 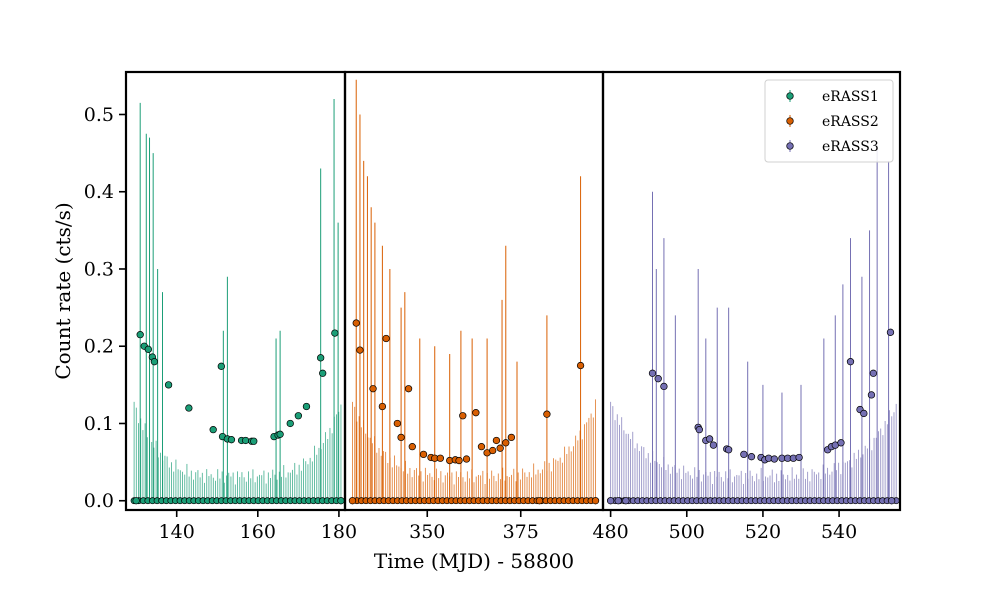 I want to click on x-tick-label: 140, so click(x=177, y=532).